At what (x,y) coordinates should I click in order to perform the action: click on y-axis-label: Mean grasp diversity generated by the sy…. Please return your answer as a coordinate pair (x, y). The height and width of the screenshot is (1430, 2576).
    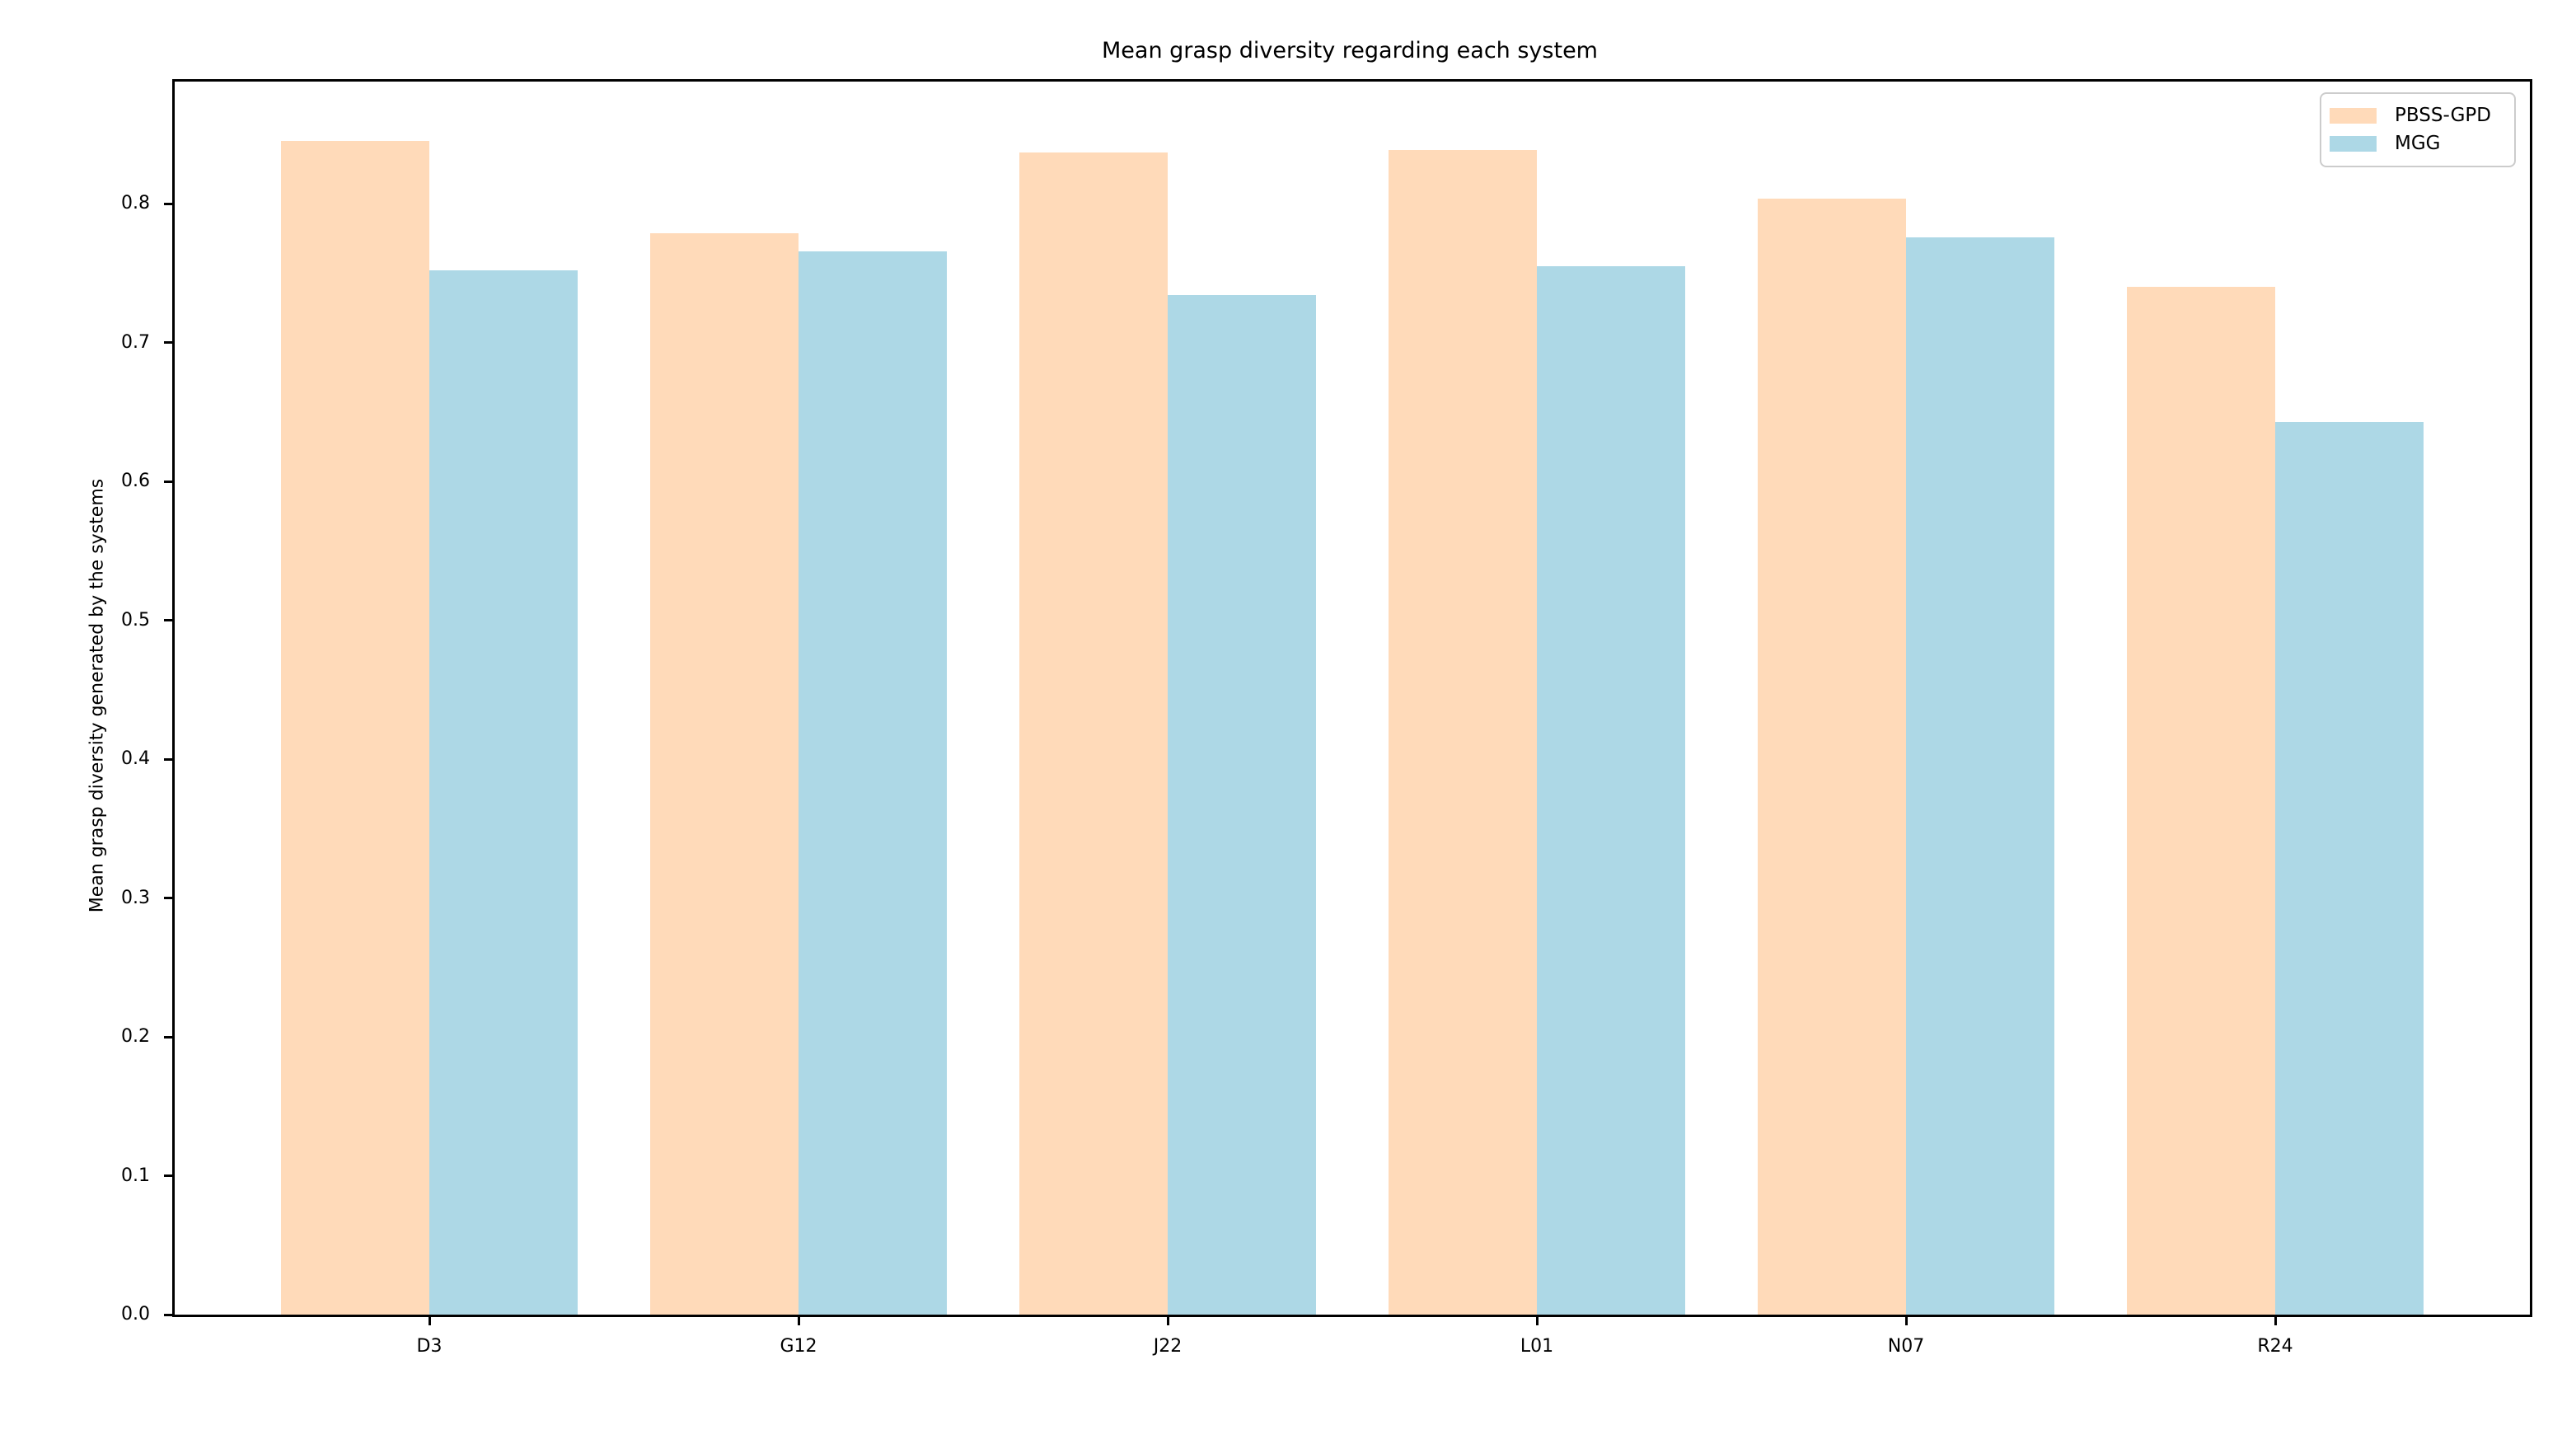
    Looking at the image, I should click on (97, 695).